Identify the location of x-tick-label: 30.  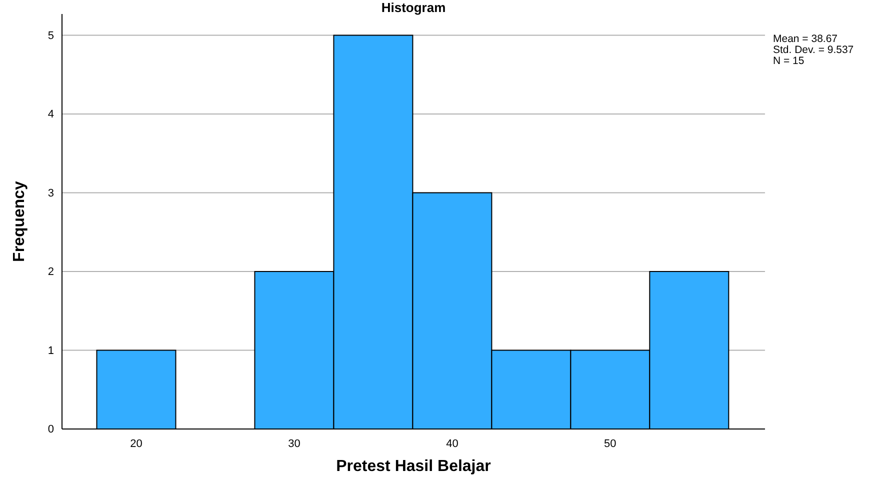
(294, 444).